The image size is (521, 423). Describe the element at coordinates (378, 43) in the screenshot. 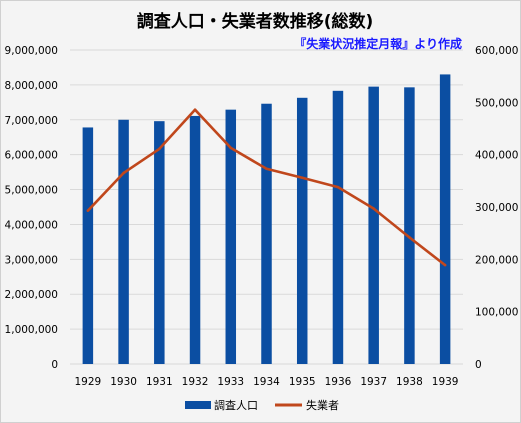

I see `chart-source-note: 『失業状況推定月報』より作成` at that location.